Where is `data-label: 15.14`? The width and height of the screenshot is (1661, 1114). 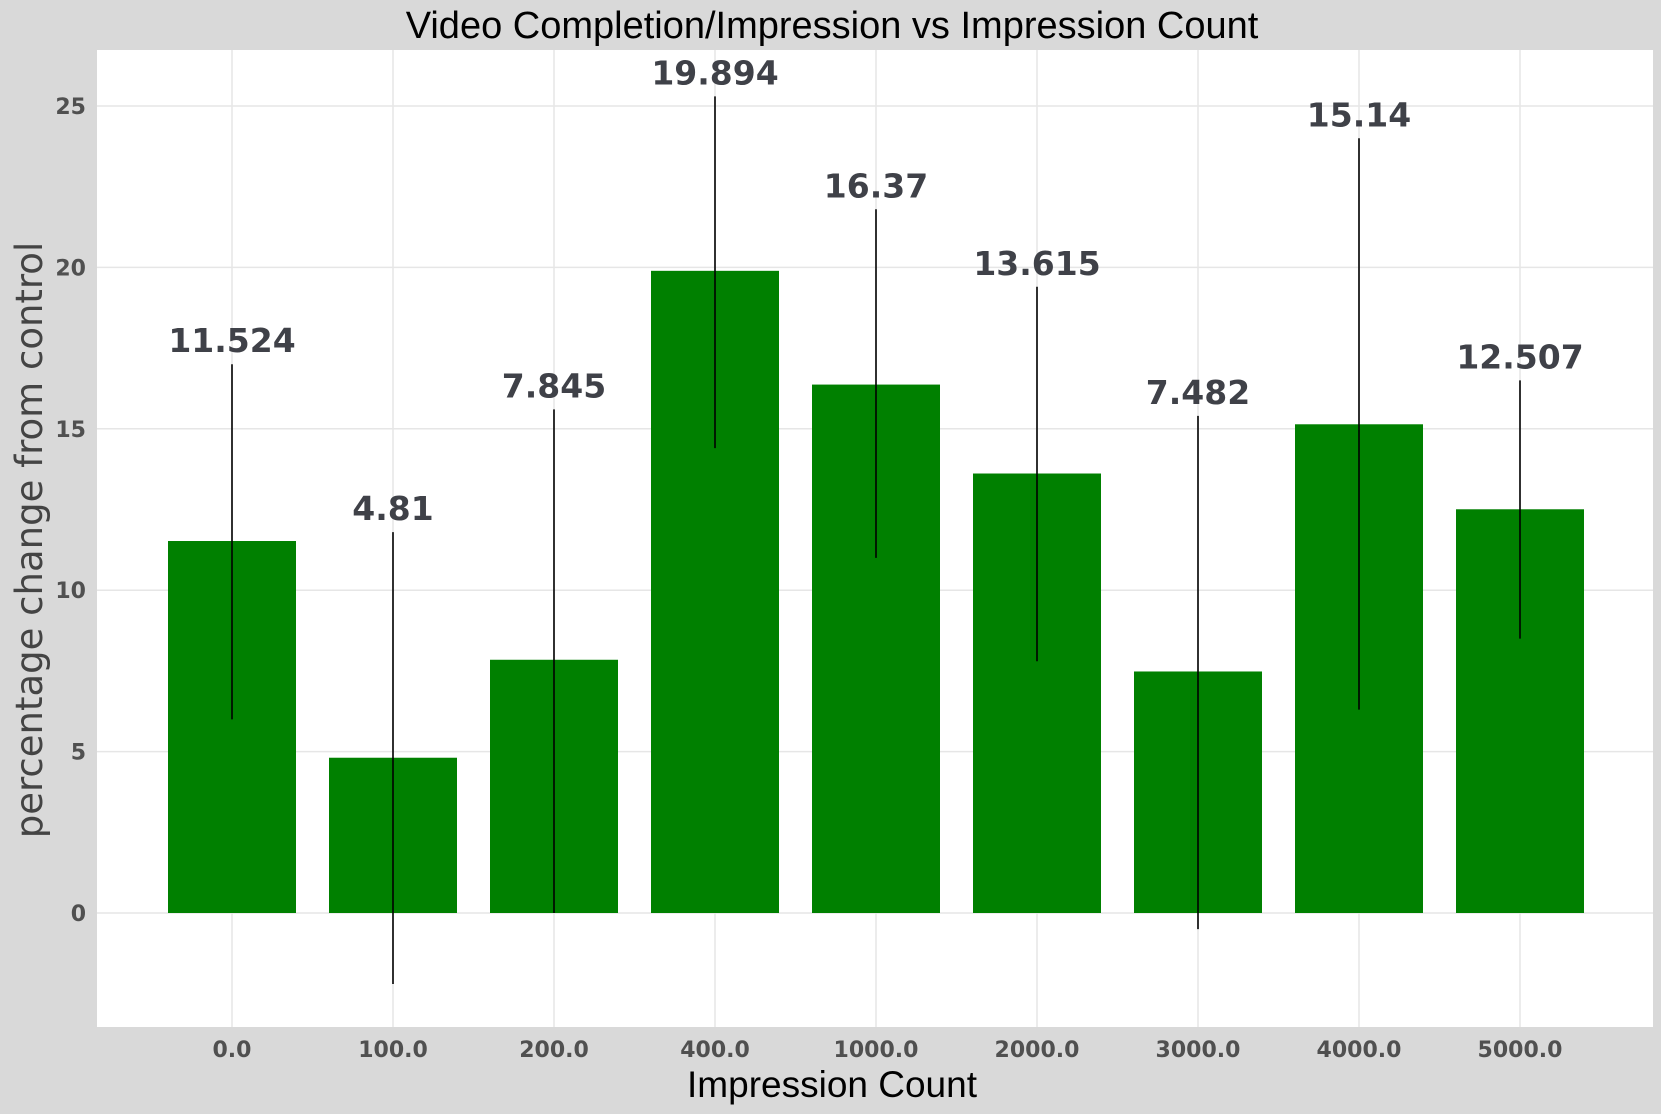 data-label: 15.14 is located at coordinates (1359, 114).